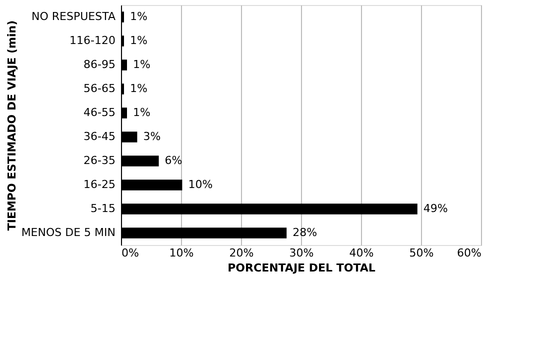 This screenshot has width=554, height=351. Describe the element at coordinates (305, 232) in the screenshot. I see `data-label: 28%` at that location.